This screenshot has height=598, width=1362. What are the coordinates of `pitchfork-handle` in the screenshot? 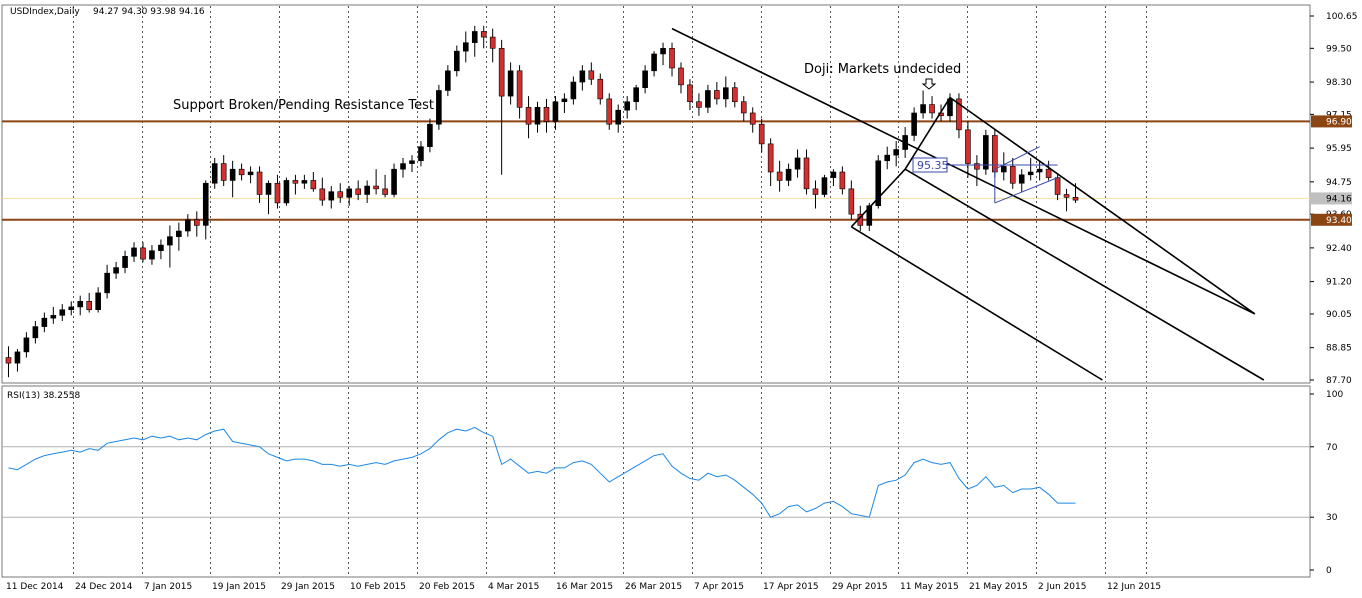 It's located at (878, 198).